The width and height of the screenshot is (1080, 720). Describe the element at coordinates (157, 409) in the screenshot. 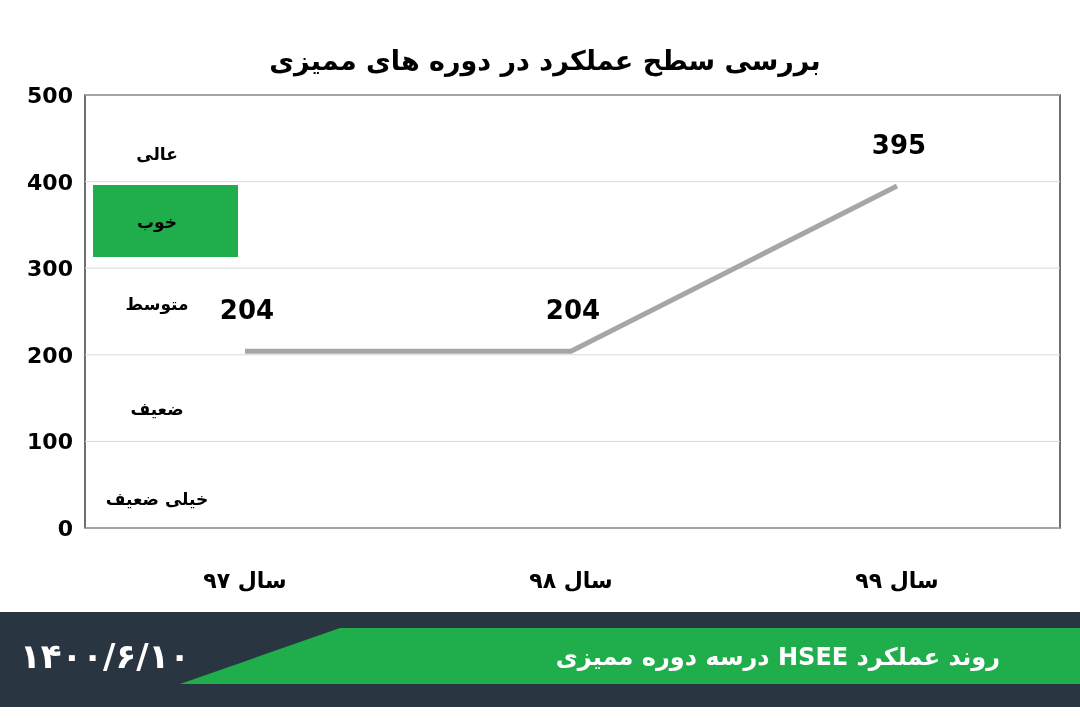

I see `annotation: ضعیف` at that location.